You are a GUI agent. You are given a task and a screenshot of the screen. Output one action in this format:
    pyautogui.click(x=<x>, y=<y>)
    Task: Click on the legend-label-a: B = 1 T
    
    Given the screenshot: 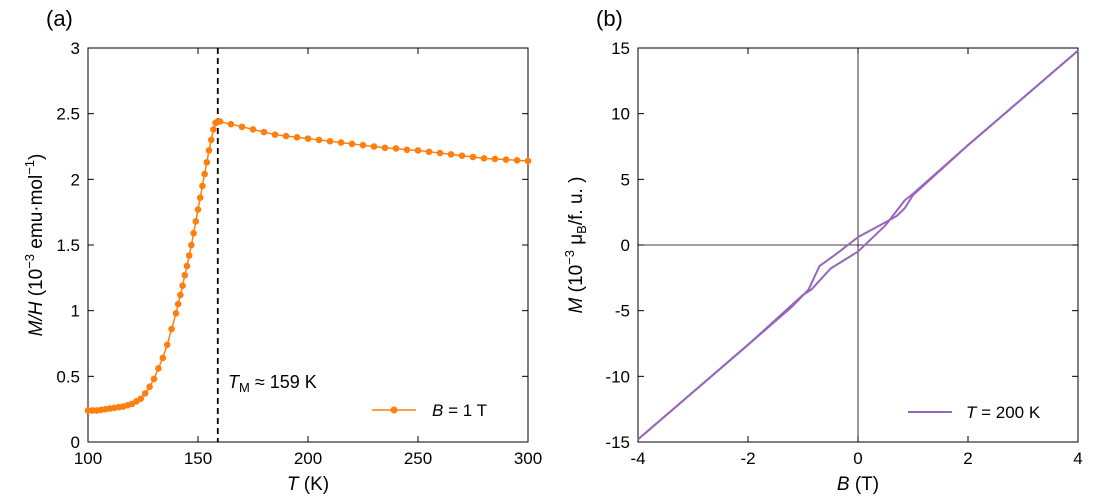 What is the action you would take?
    pyautogui.click(x=459, y=410)
    